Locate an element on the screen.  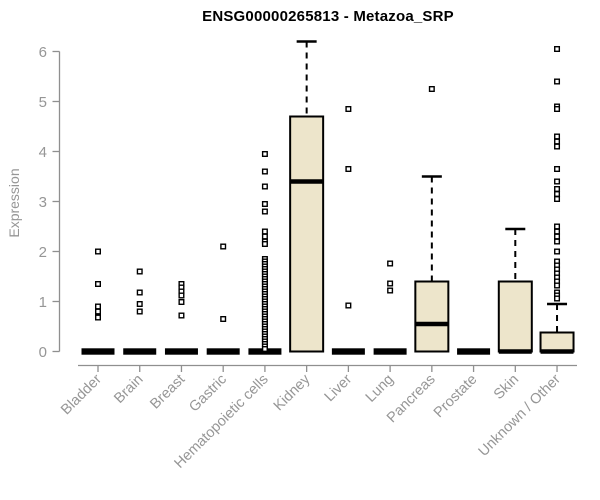
box-unknown-other is located at coordinates (557, 342).